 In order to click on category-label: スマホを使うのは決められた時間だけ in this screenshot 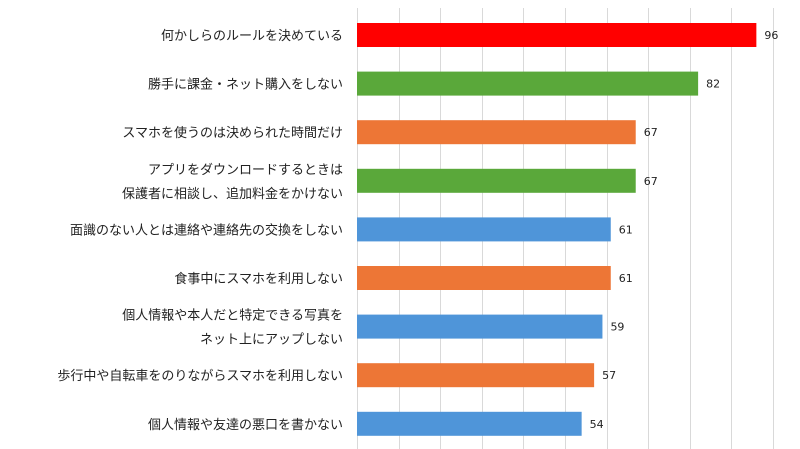, I will do `click(232, 133)`.